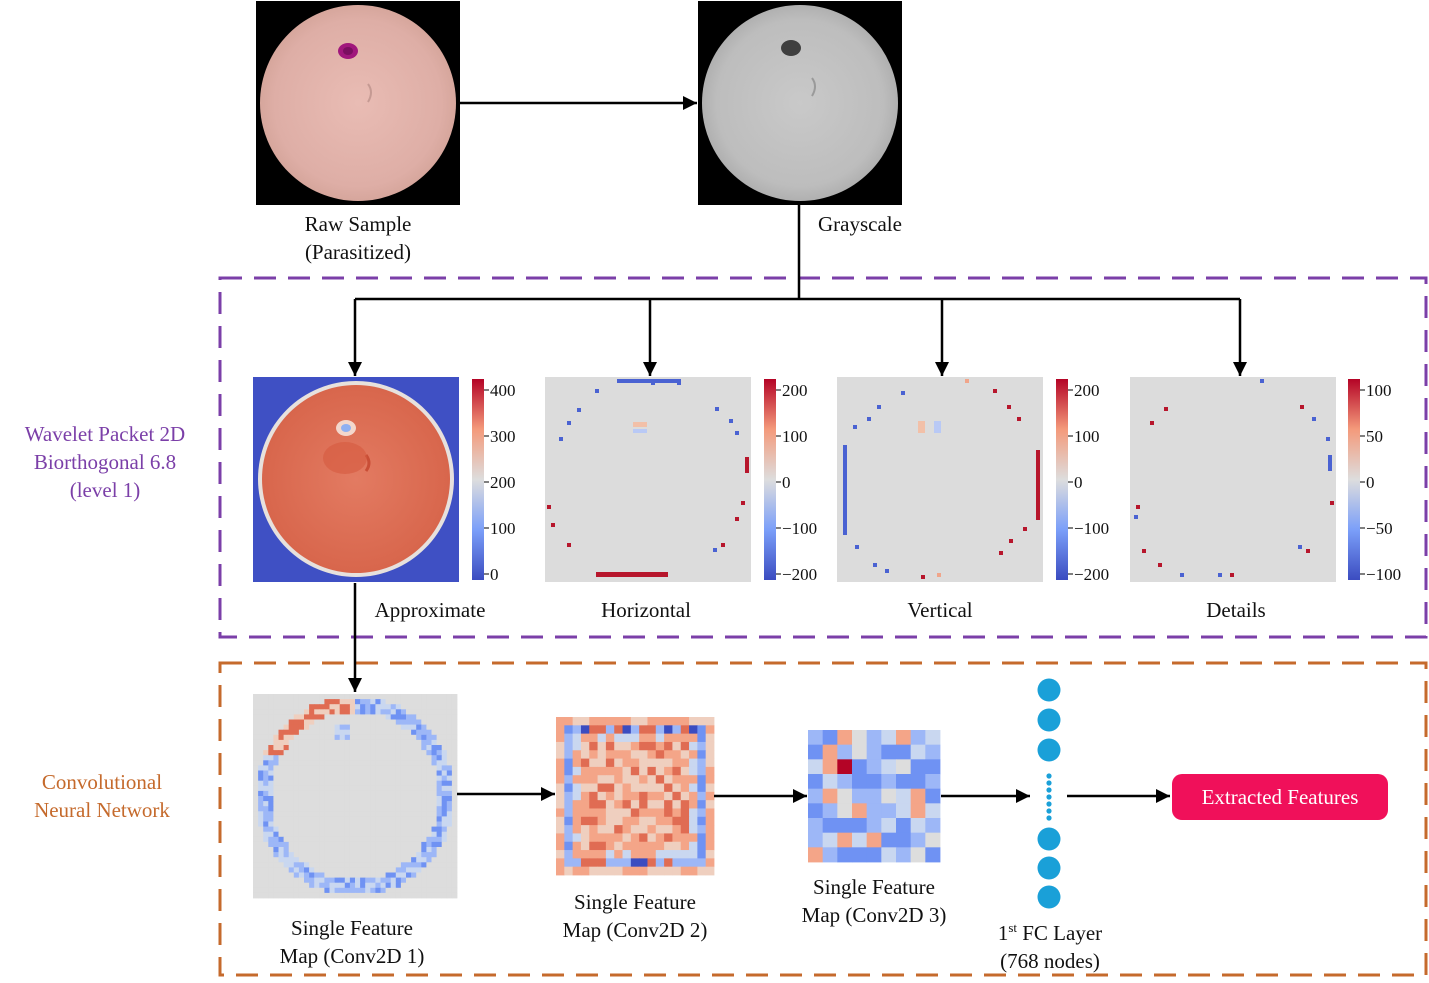 The height and width of the screenshot is (983, 1429). Describe the element at coordinates (358, 103) in the screenshot. I see `raw-sample-image` at that location.